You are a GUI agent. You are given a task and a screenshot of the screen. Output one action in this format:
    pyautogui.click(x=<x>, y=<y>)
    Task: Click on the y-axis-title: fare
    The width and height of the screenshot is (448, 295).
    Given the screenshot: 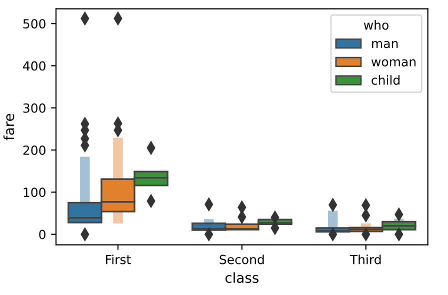 What is the action you would take?
    pyautogui.click(x=8, y=127)
    